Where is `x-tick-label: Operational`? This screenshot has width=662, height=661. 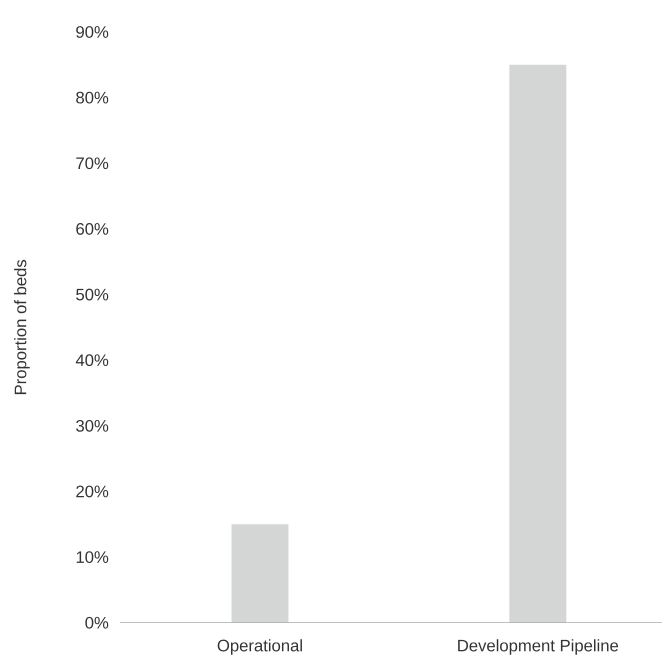
x-tick-label: Operational is located at coordinates (260, 647).